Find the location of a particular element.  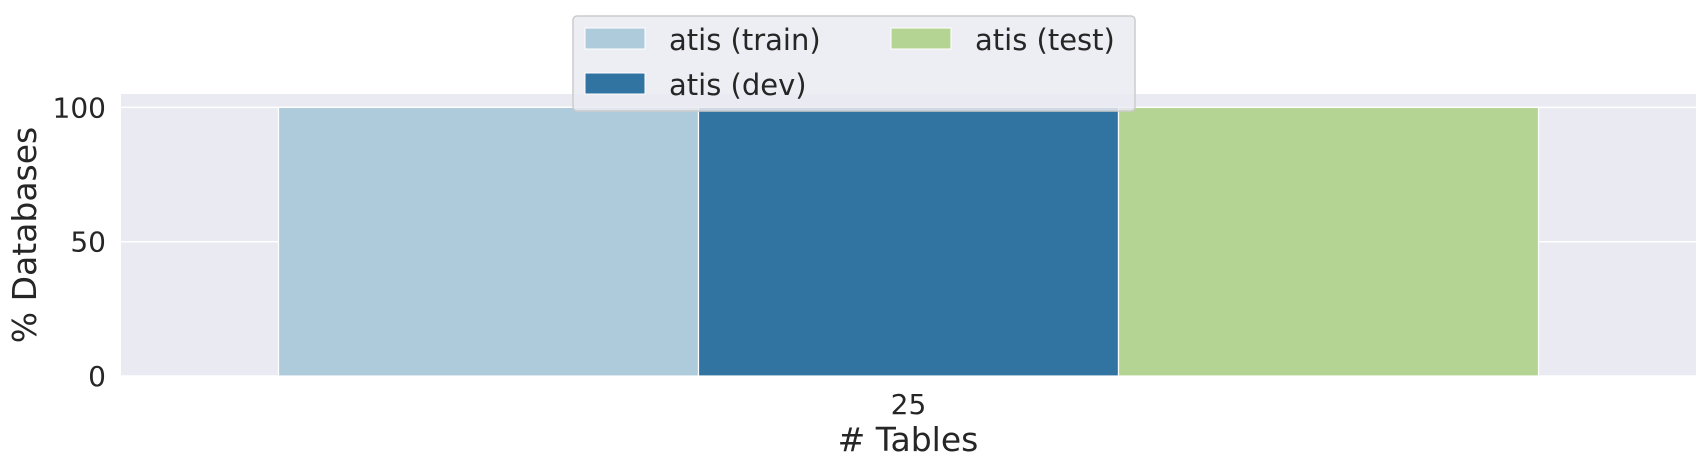

y-tick-label: 0 is located at coordinates (97, 376).